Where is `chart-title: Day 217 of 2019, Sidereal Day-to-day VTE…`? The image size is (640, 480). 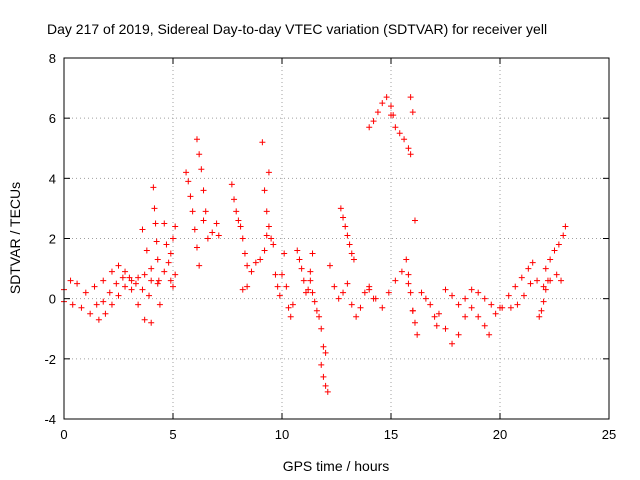
chart-title: Day 217 of 2019, Sidereal Day-to-day VTE… is located at coordinates (297, 29).